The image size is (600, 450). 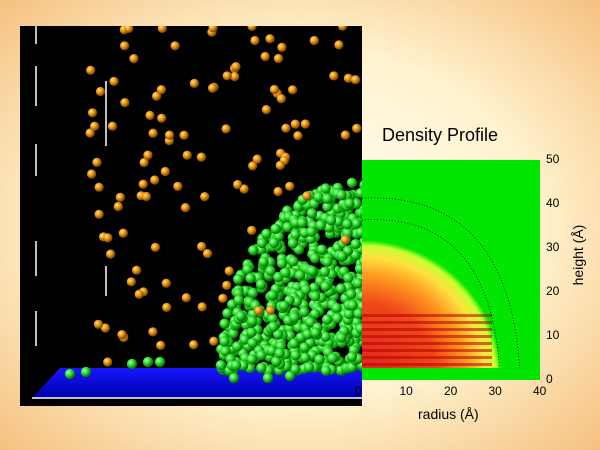 What do you see at coordinates (451, 391) in the screenshot?
I see `x-tick-label: 20` at bounding box center [451, 391].